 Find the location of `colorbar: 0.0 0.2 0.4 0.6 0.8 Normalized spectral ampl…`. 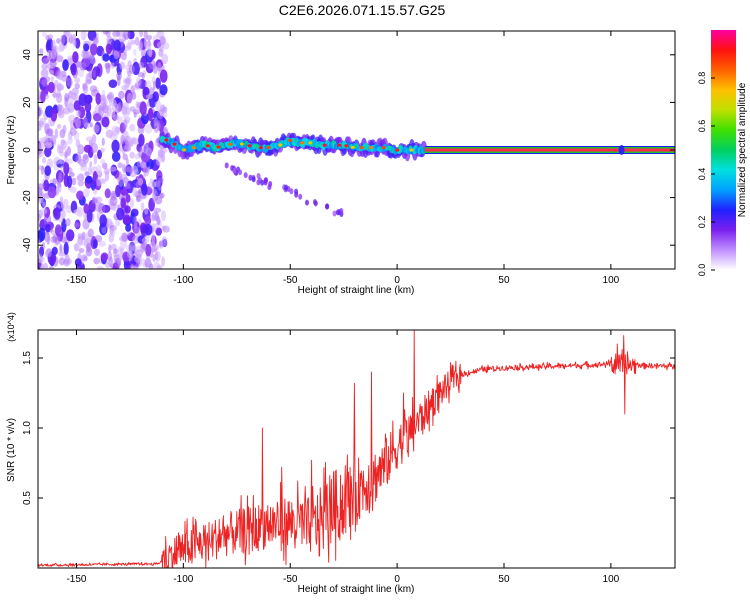

colorbar: 0.0 0.2 0.4 0.6 0.8 Normalized spectral ampl… is located at coordinates (722, 153).